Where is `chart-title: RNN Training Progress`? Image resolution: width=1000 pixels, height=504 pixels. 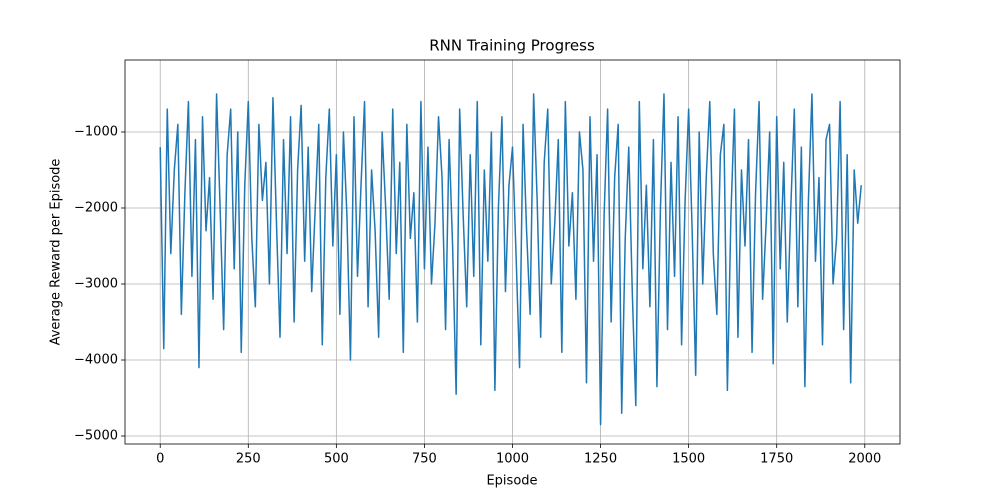
chart-title: RNN Training Progress is located at coordinates (512, 46).